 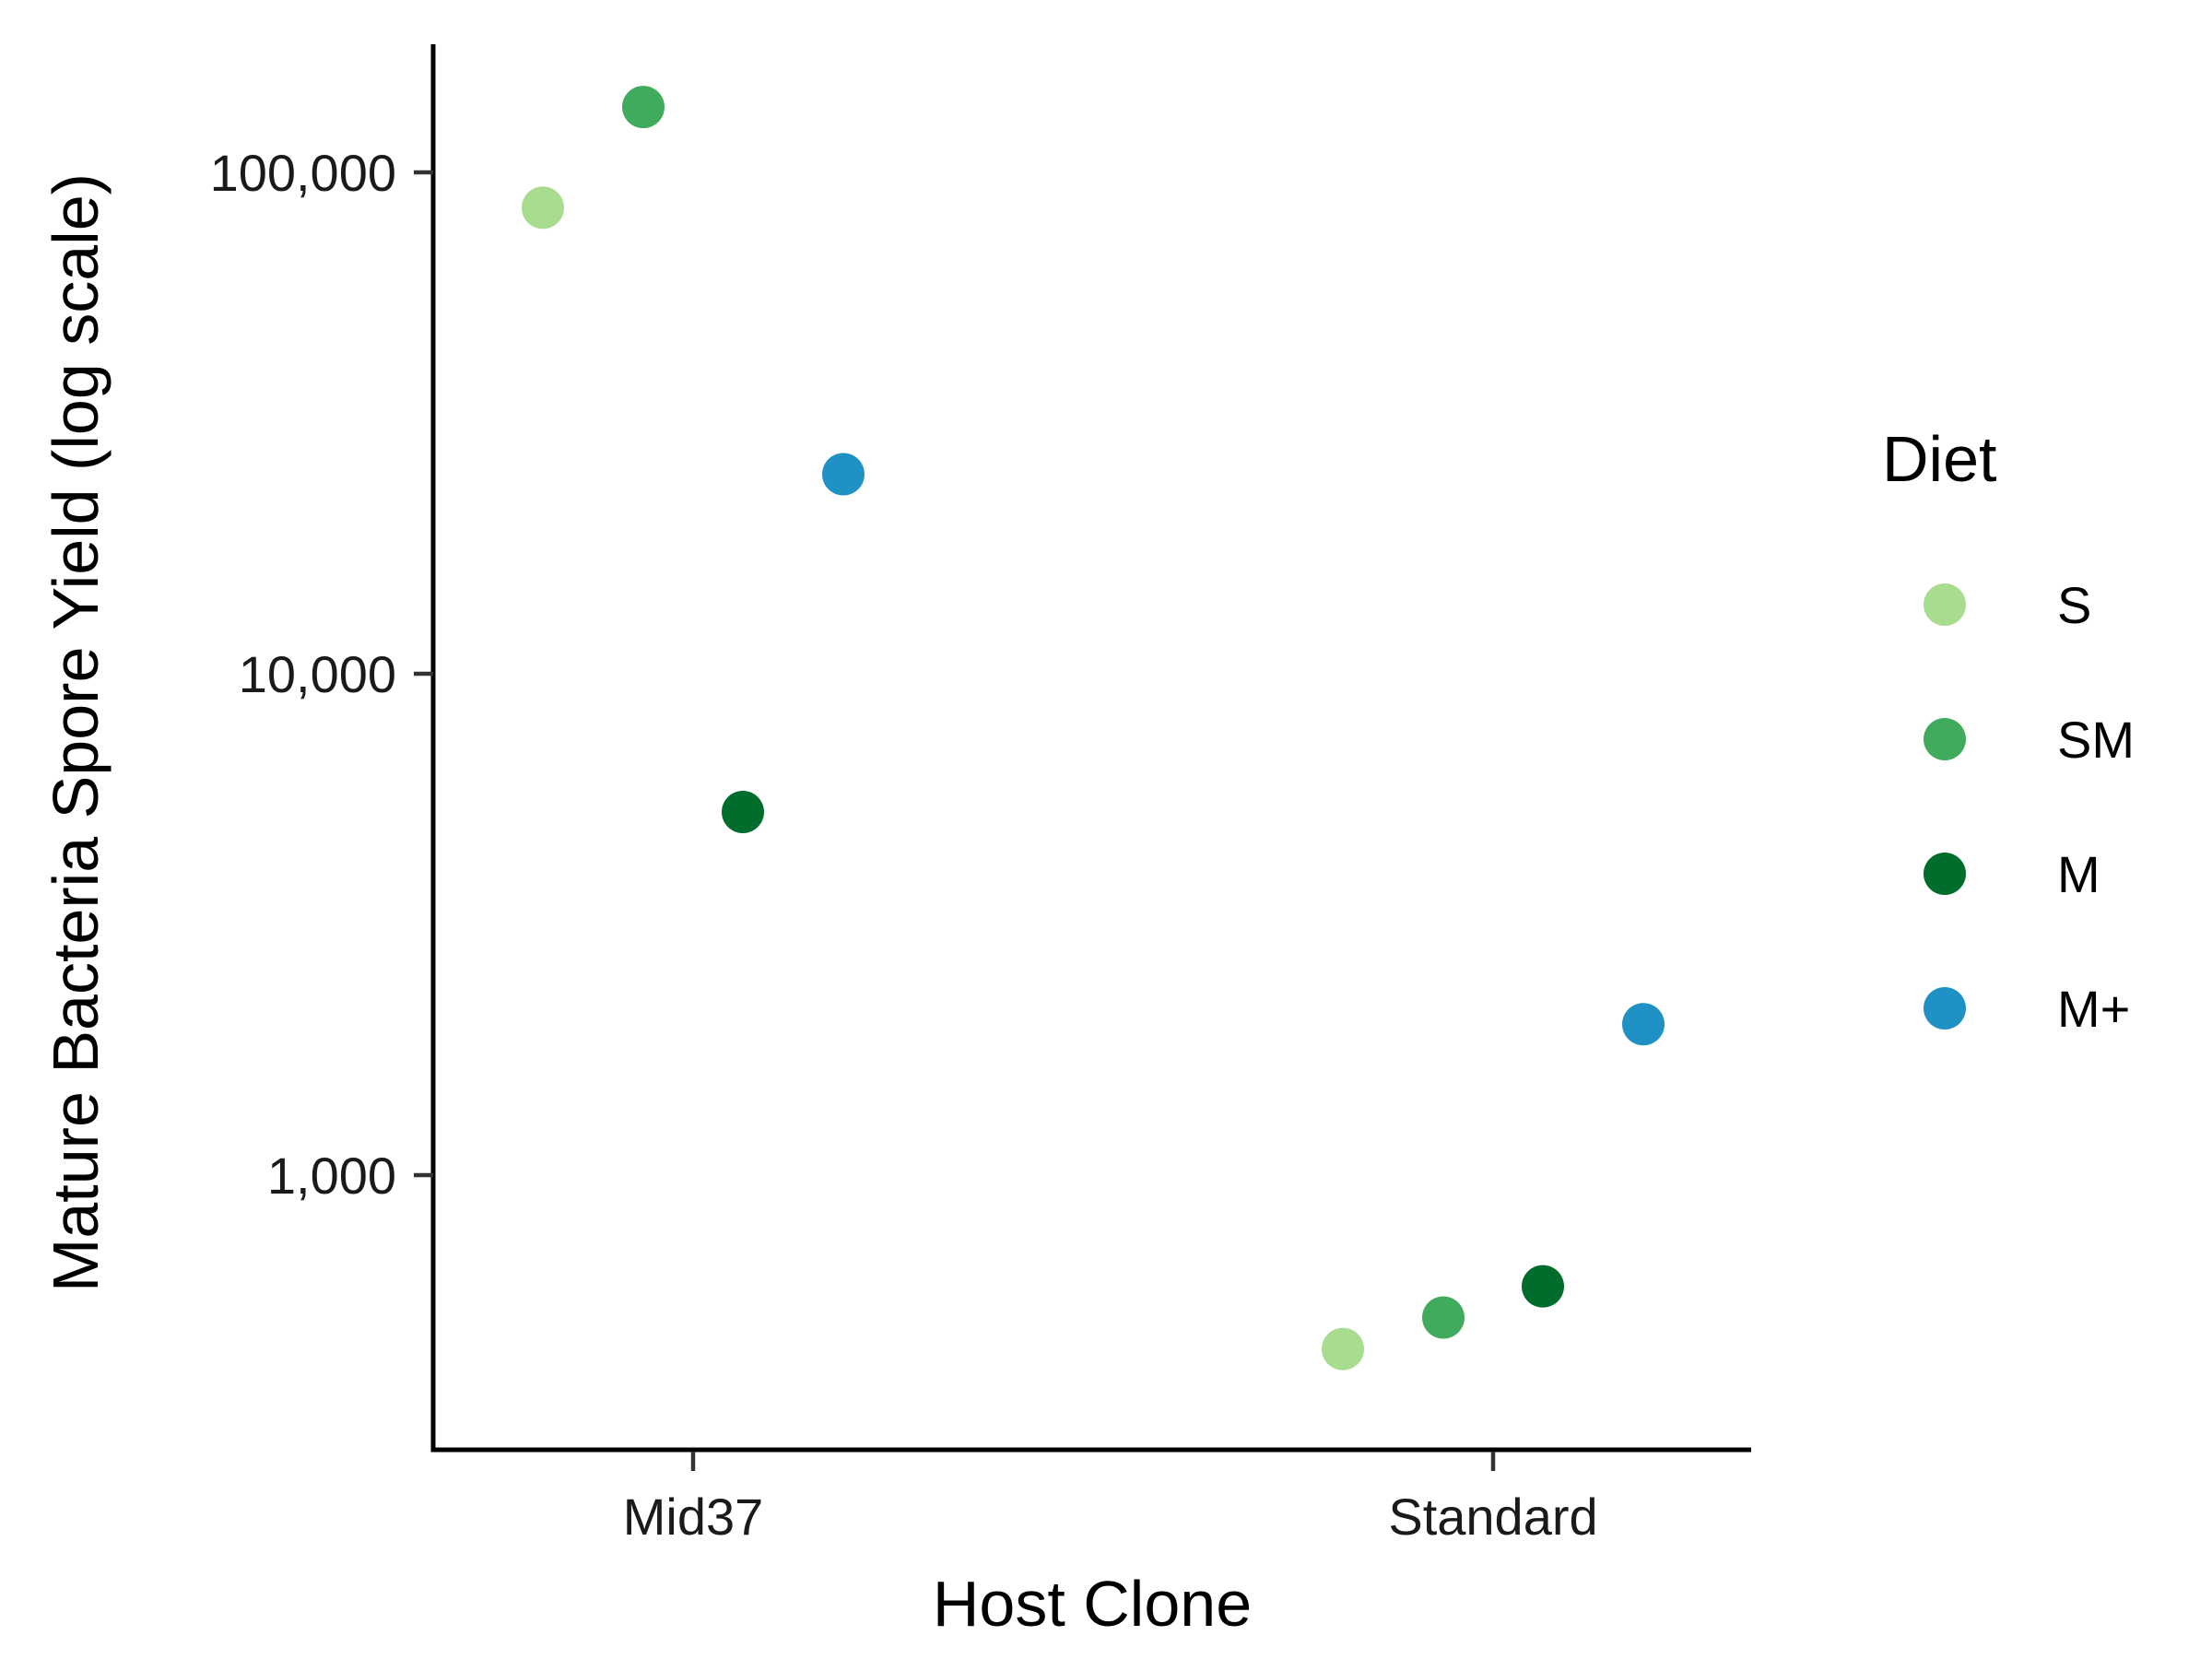 What do you see at coordinates (1110, 1499) in the screenshot?
I see `x-axis-ticks: Mid37 Standard` at bounding box center [1110, 1499].